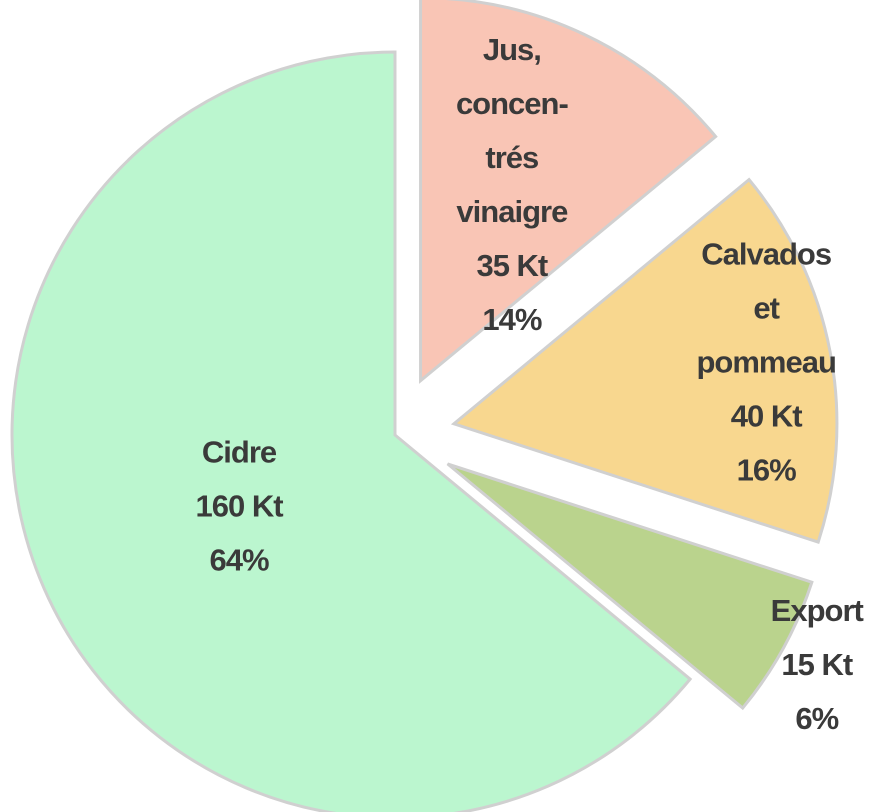  I want to click on category-label: Cidre, so click(239, 452).